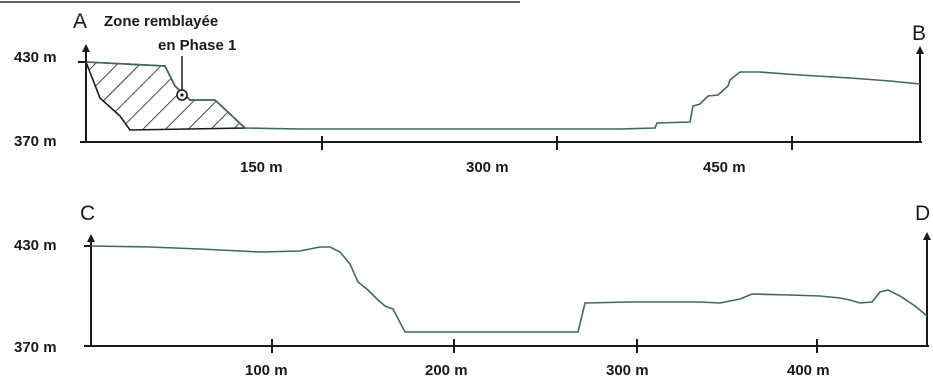  I want to click on profile-ab-left-arrow, so click(86, 48).